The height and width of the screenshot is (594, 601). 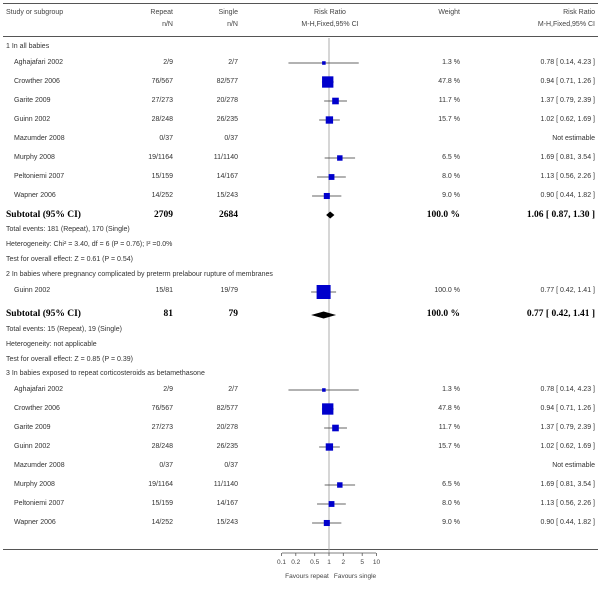 I want to click on study-ci: 0.90 [ 0.44, 1.82 ], so click(x=568, y=522).